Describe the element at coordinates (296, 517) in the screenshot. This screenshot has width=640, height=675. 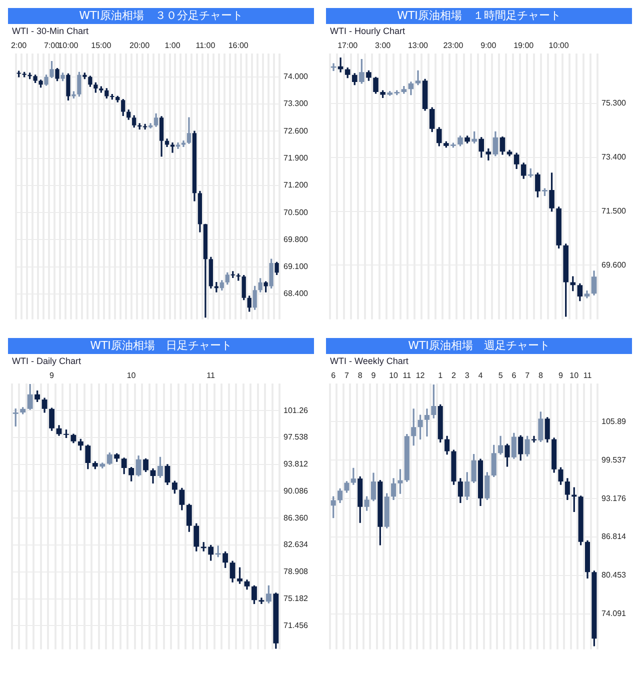
I see `y-tick-label: 86.360` at that location.